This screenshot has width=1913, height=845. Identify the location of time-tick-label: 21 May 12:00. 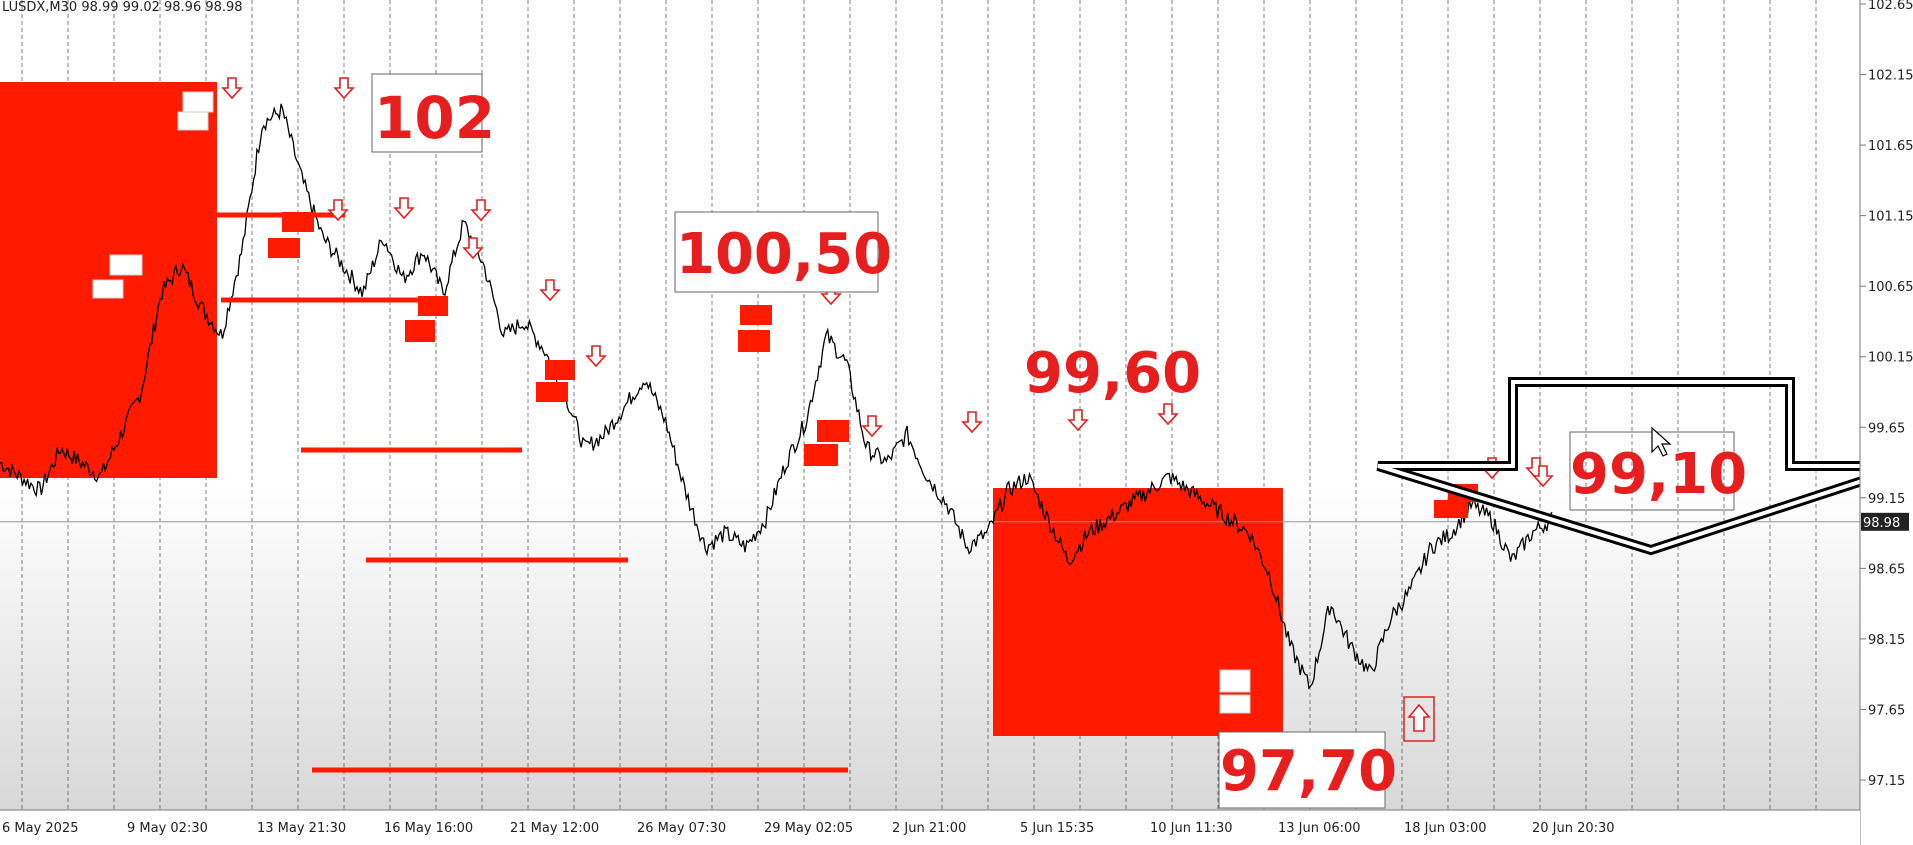
(554, 828).